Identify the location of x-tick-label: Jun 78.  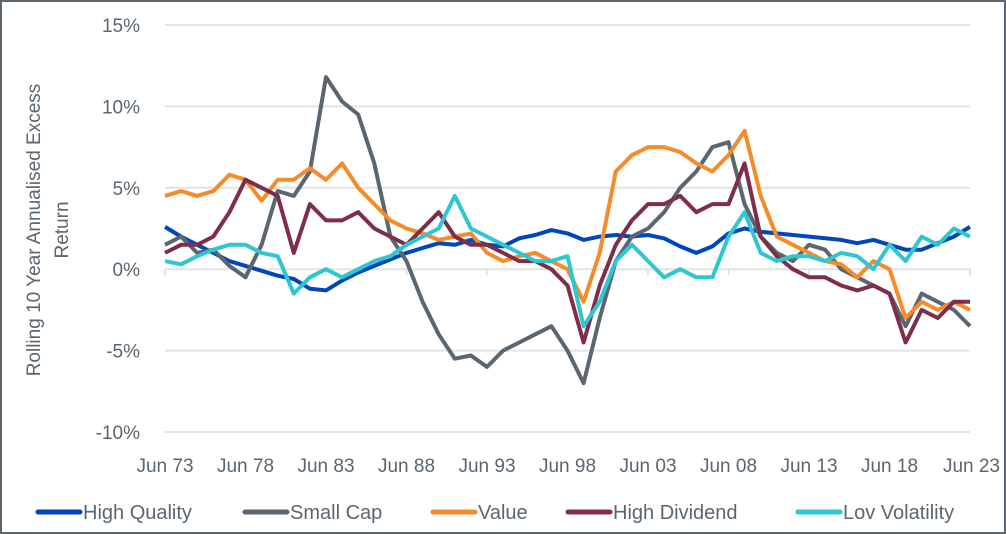
(245, 466).